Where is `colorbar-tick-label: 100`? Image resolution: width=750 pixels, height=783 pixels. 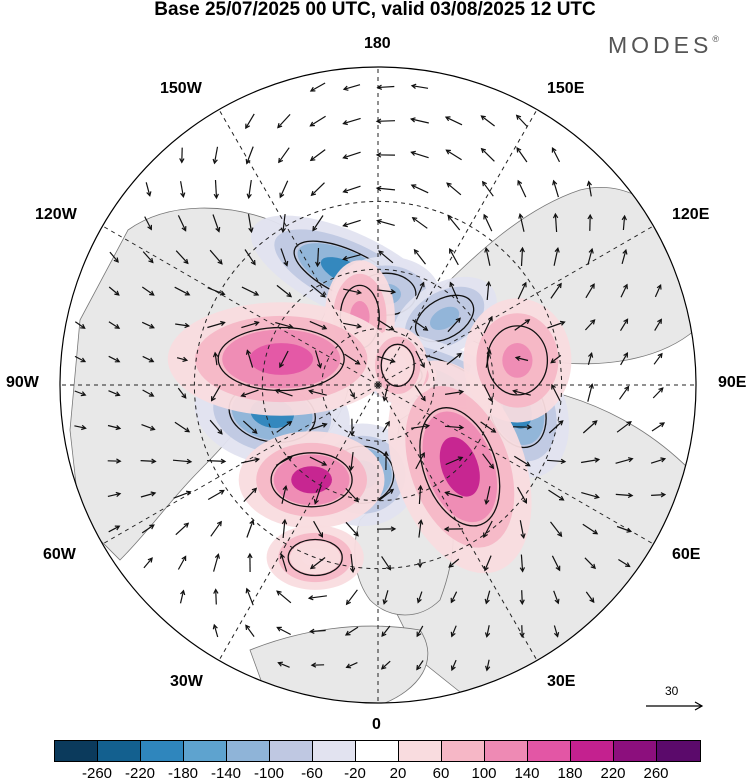
colorbar-tick-label: 100 is located at coordinates (484, 773).